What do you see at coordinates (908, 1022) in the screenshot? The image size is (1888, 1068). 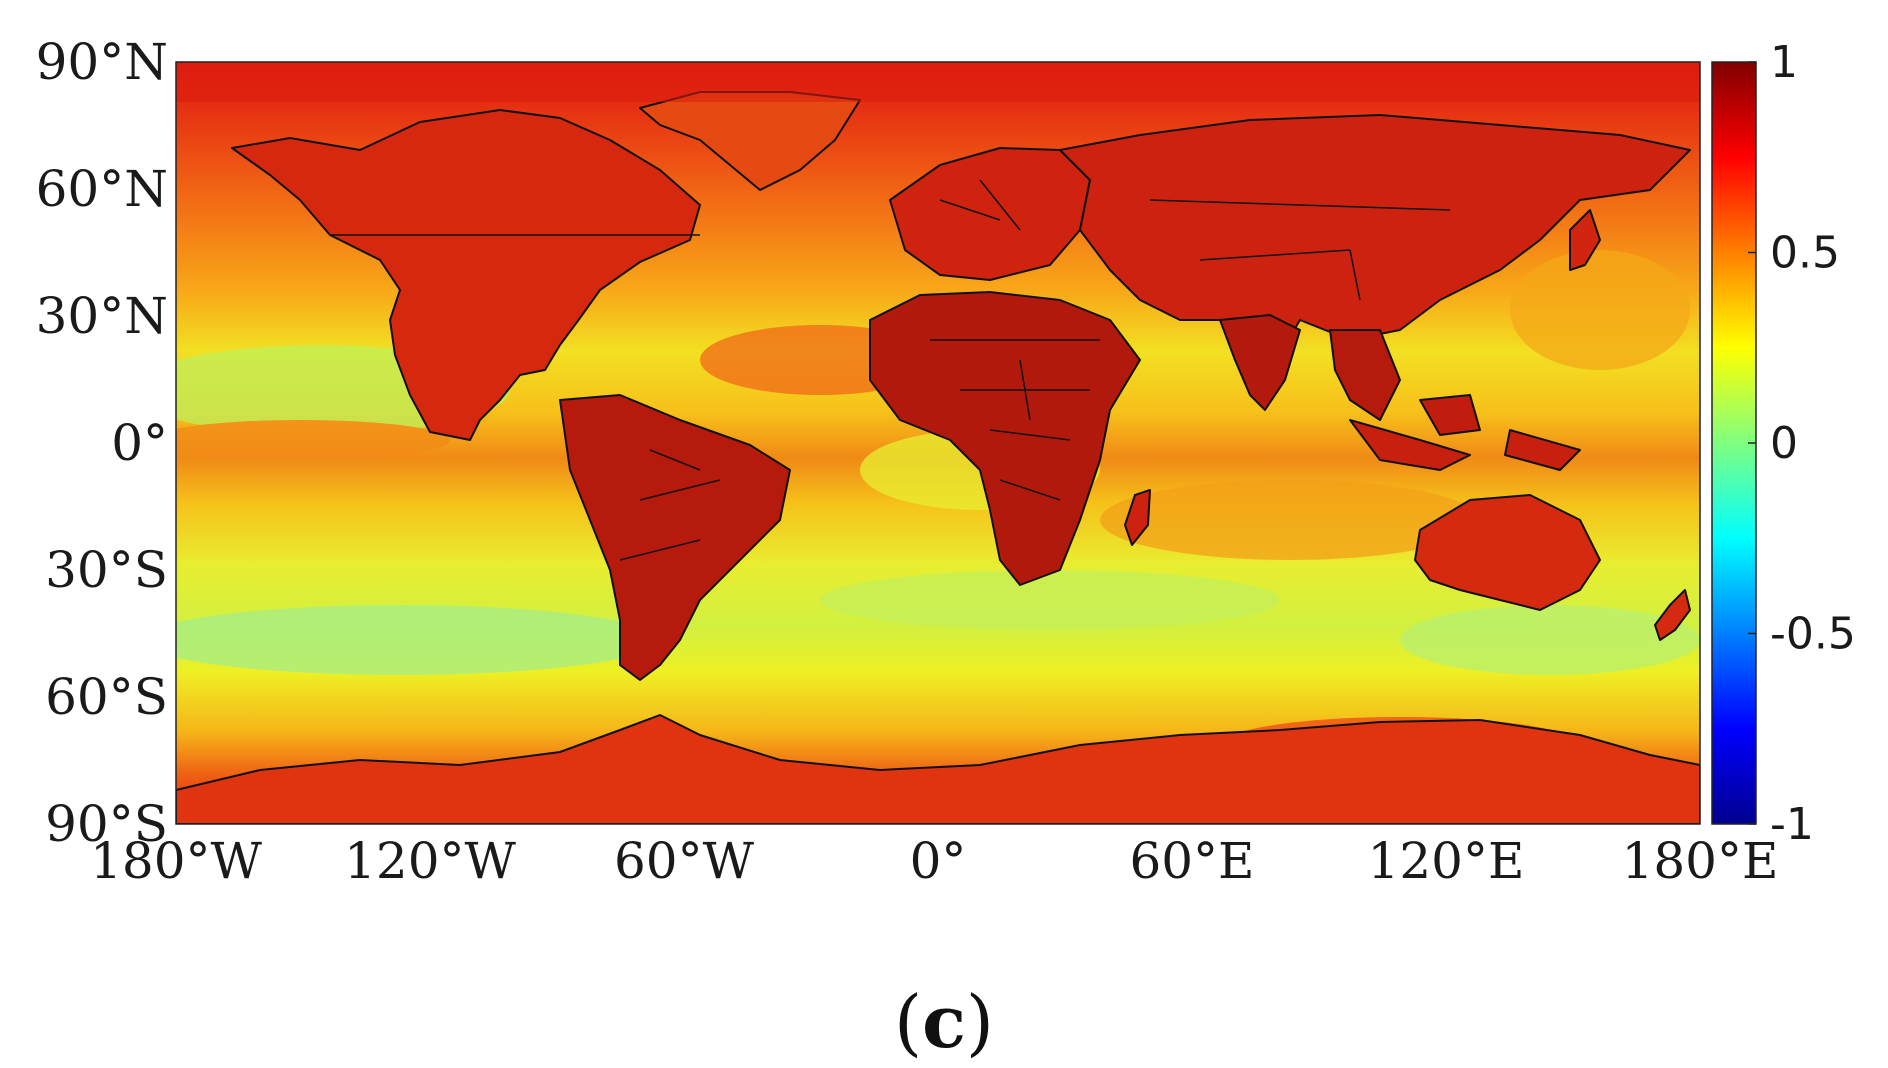 I see `panel-label-open: (` at bounding box center [908, 1022].